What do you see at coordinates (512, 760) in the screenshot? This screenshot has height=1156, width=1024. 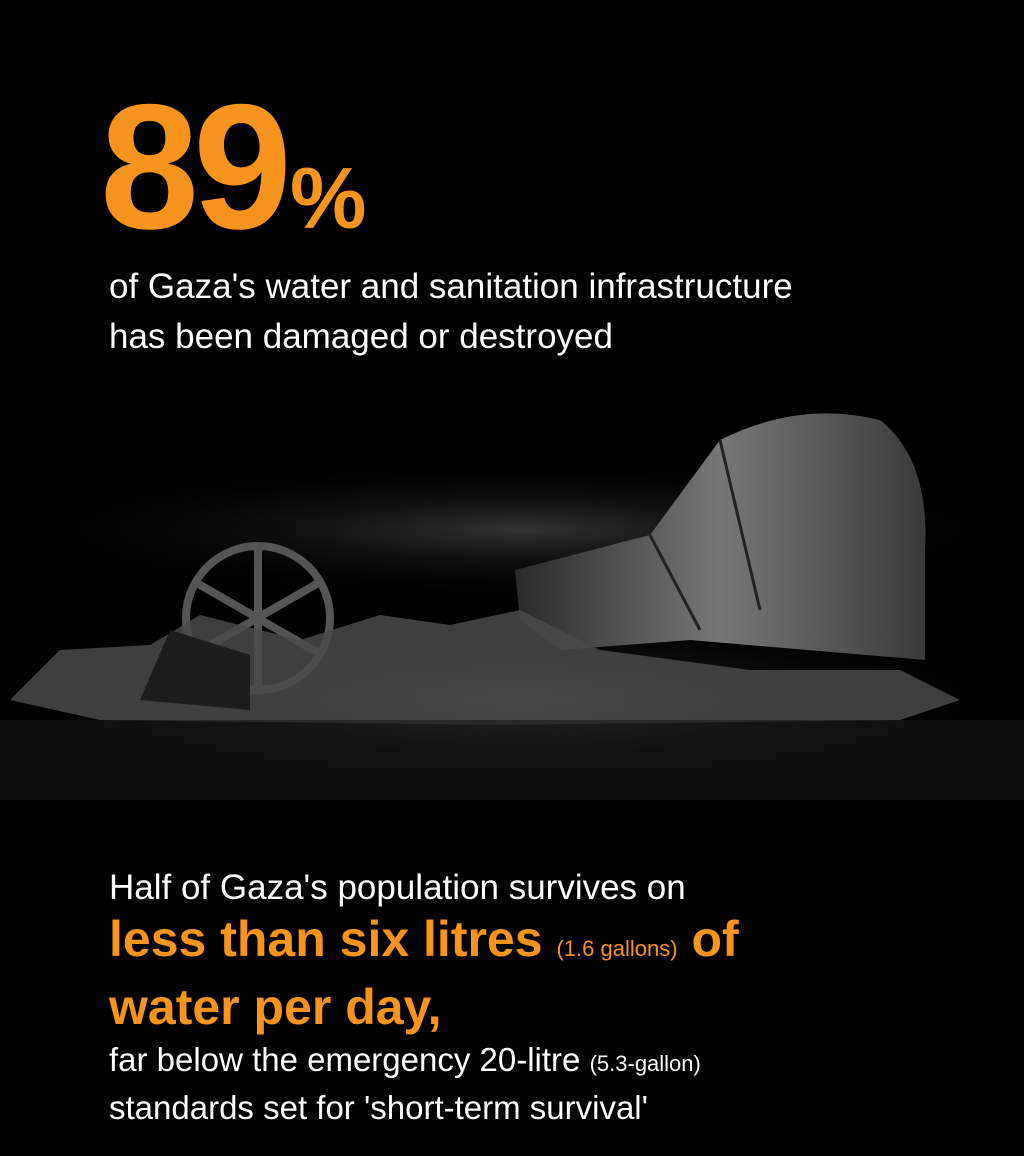 I see `ground` at bounding box center [512, 760].